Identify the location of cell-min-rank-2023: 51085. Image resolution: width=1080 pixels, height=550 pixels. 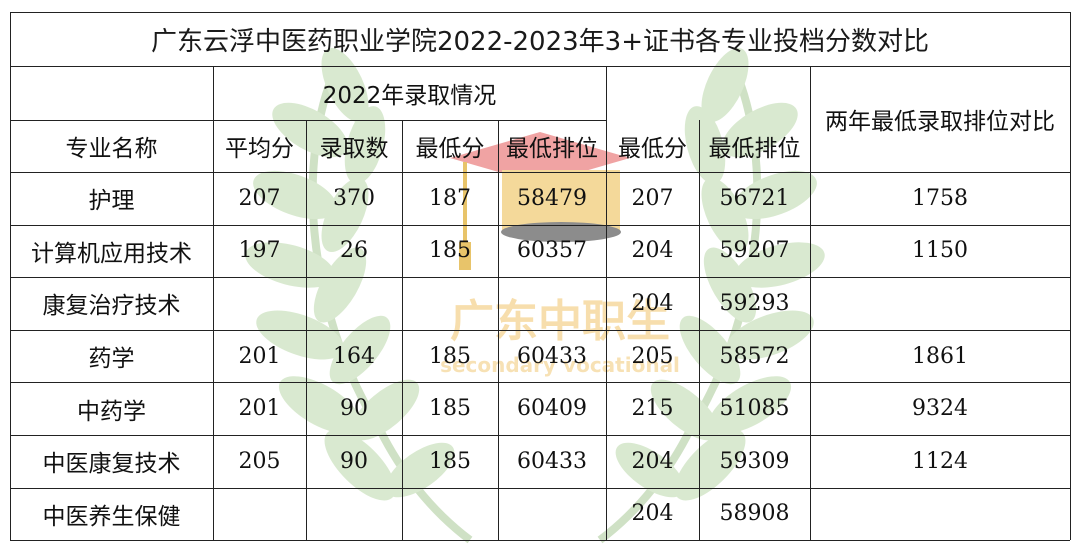
(754, 409).